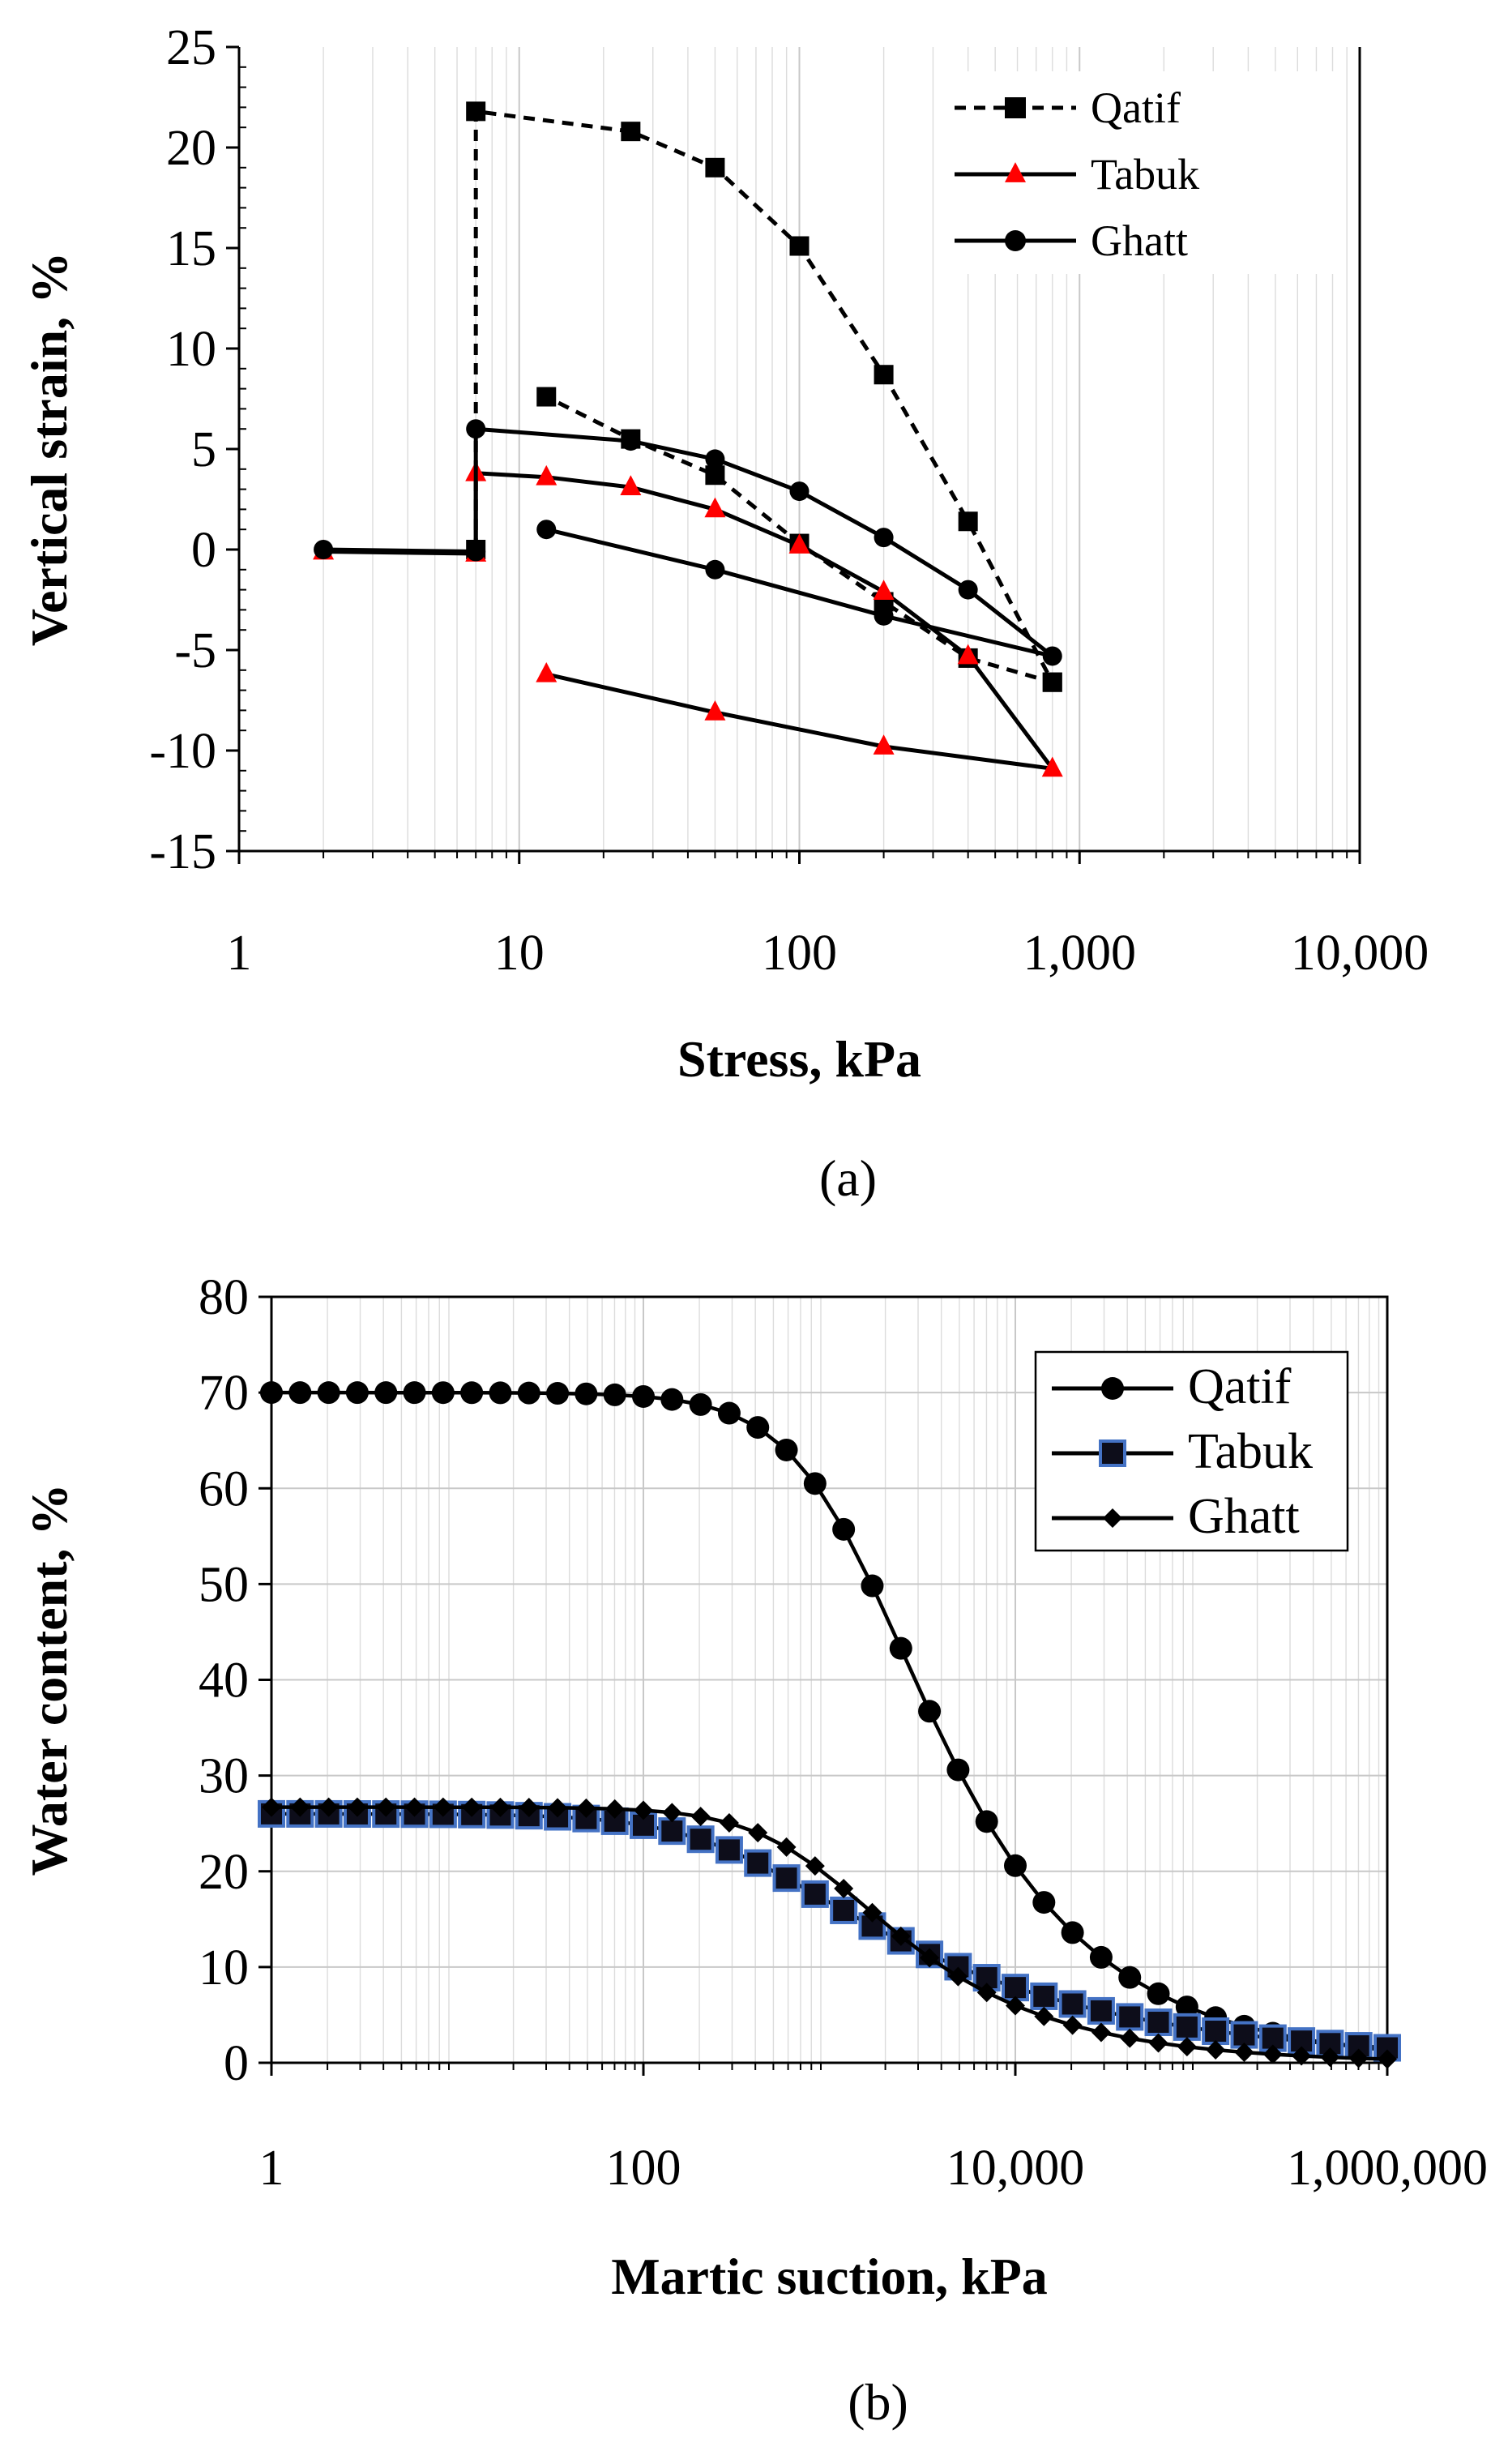 The width and height of the screenshot is (1508, 2464). Describe the element at coordinates (224, 1297) in the screenshot. I see `y-tick-label: 80` at that location.